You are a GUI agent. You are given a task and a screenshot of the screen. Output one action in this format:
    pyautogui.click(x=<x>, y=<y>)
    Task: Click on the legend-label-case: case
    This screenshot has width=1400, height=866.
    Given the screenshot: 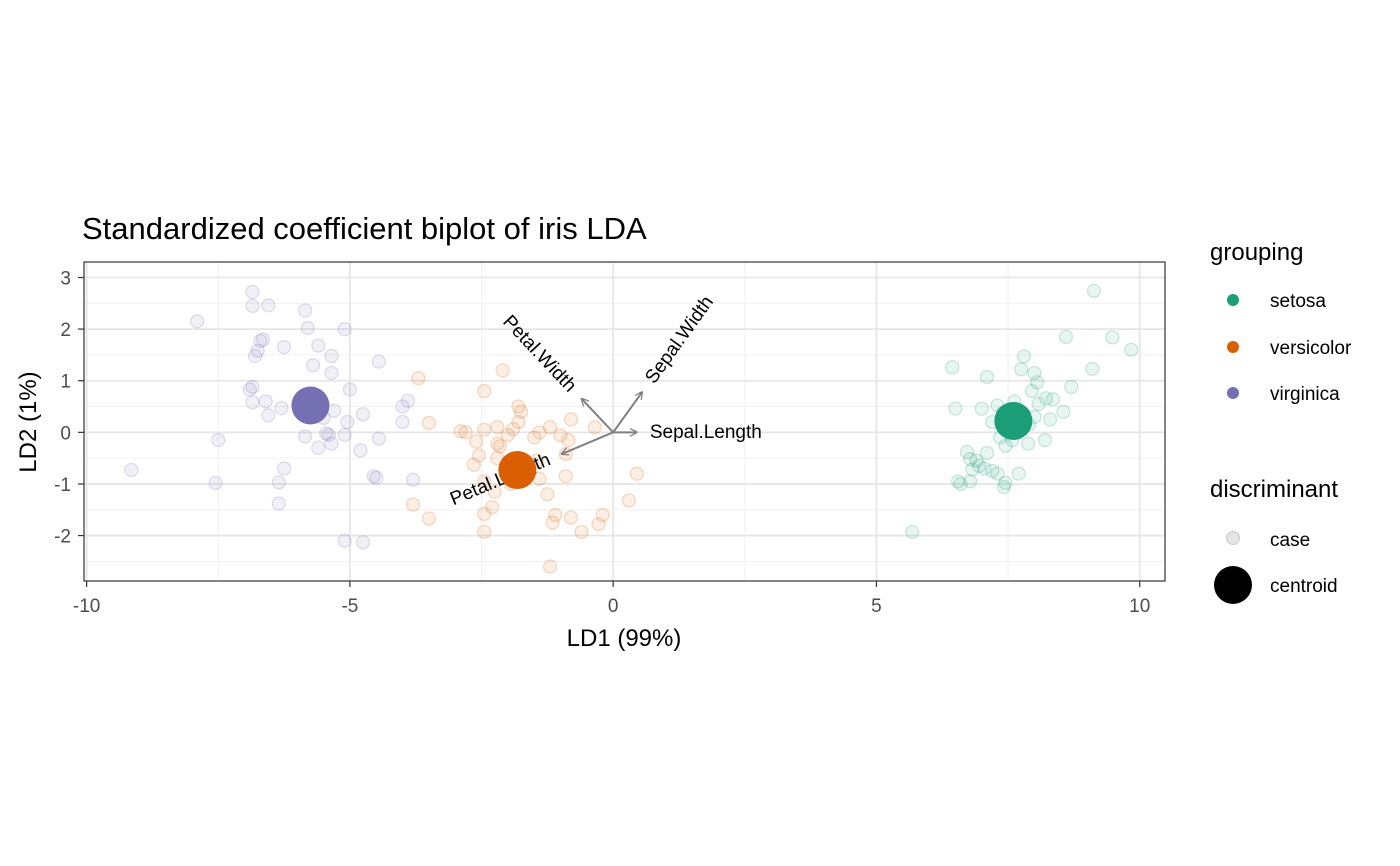 What is the action you would take?
    pyautogui.click(x=1290, y=540)
    